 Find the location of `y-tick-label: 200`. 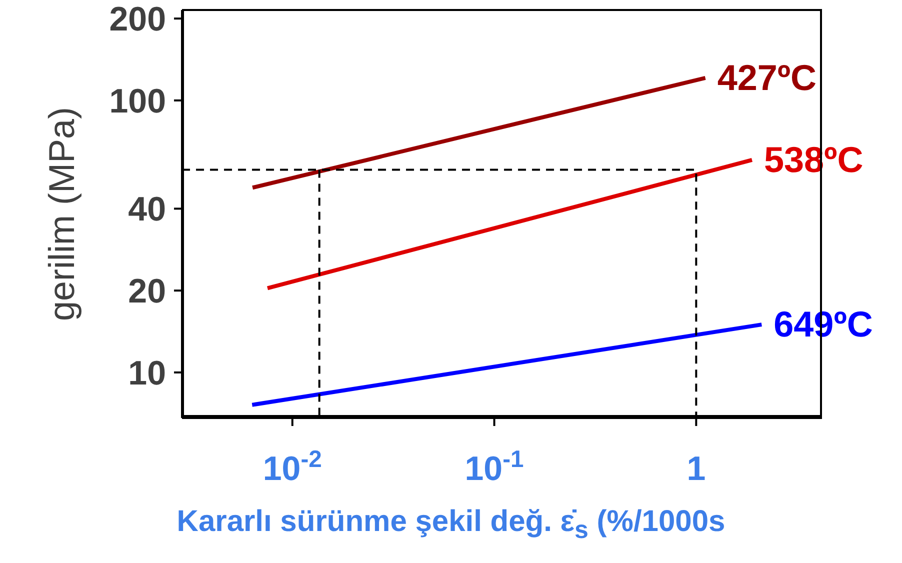

y-tick-label: 200 is located at coordinates (137, 19).